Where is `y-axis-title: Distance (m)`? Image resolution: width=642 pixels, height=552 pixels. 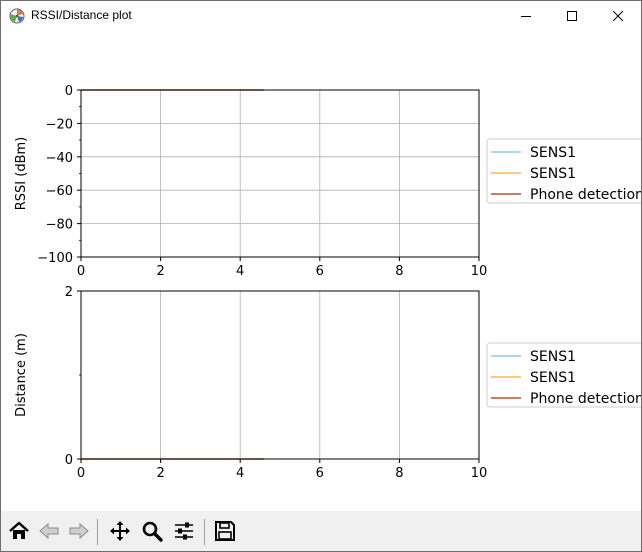
y-axis-title: Distance (m) is located at coordinates (21, 375).